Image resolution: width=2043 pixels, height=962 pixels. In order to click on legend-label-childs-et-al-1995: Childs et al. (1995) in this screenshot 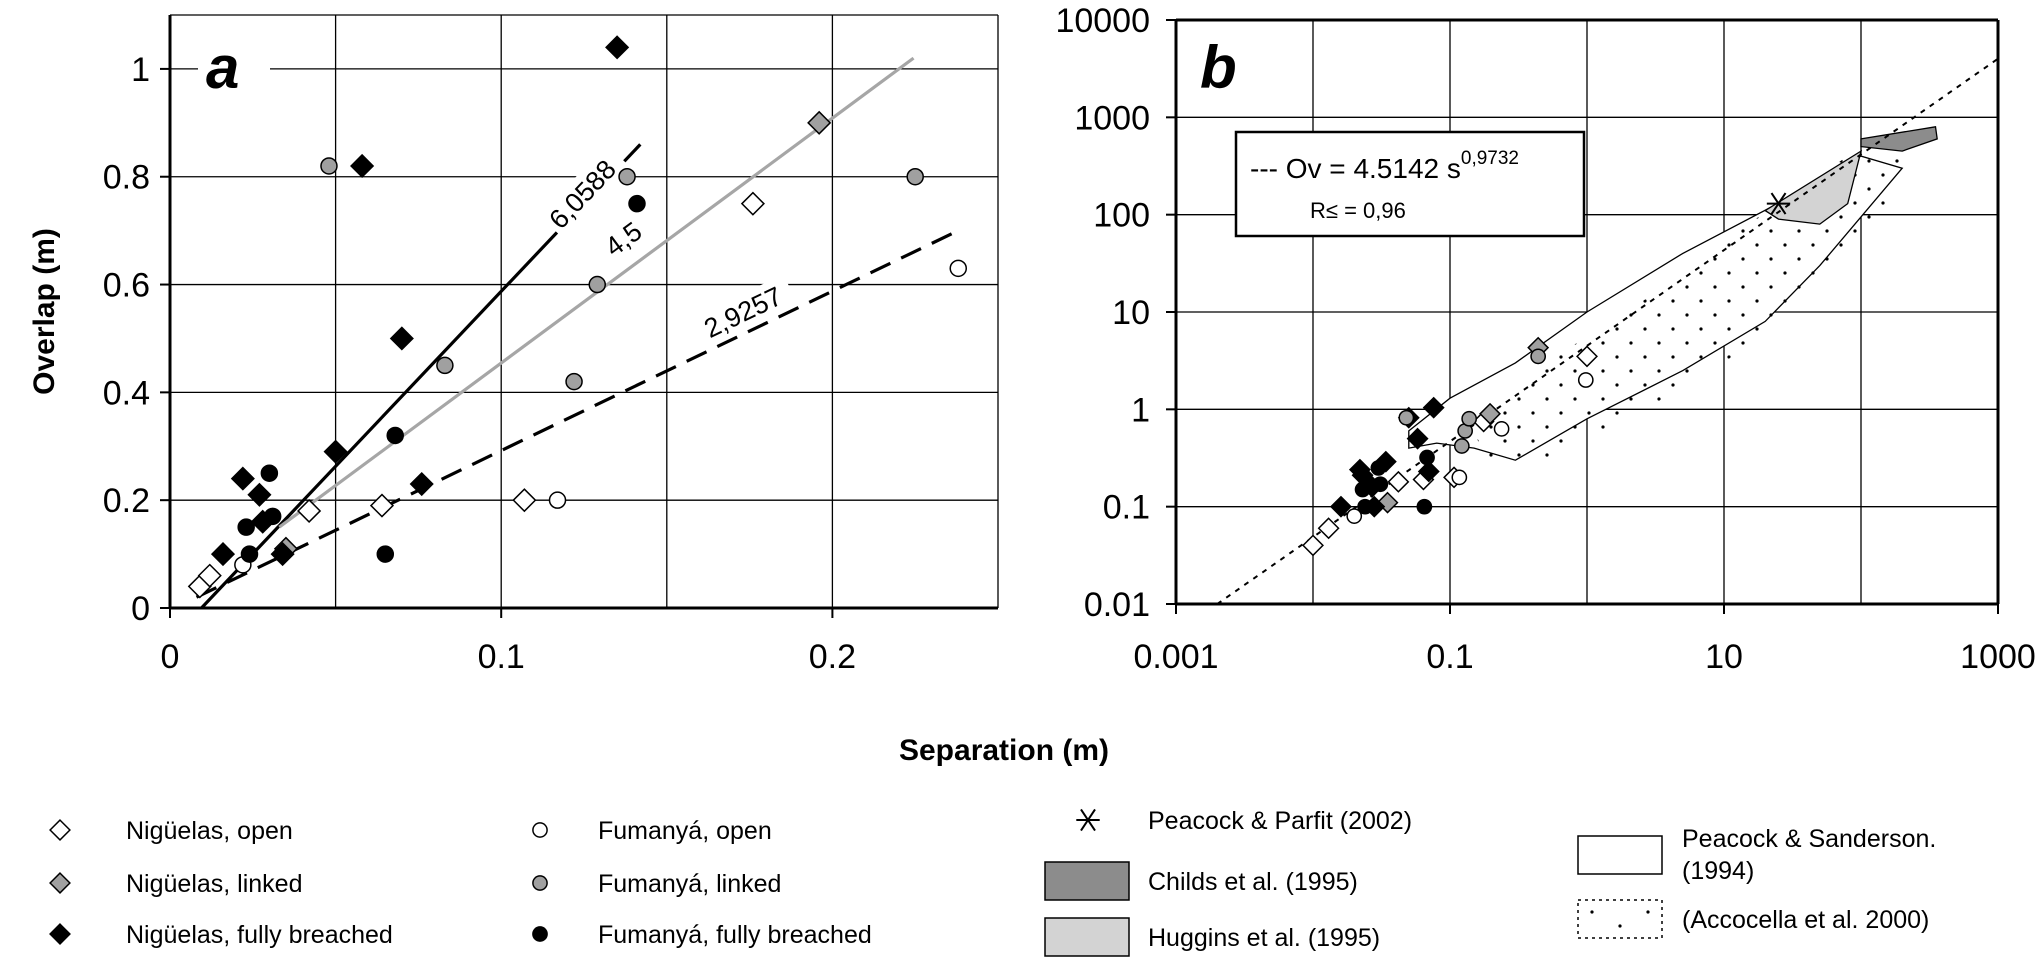, I will do `click(1253, 882)`.